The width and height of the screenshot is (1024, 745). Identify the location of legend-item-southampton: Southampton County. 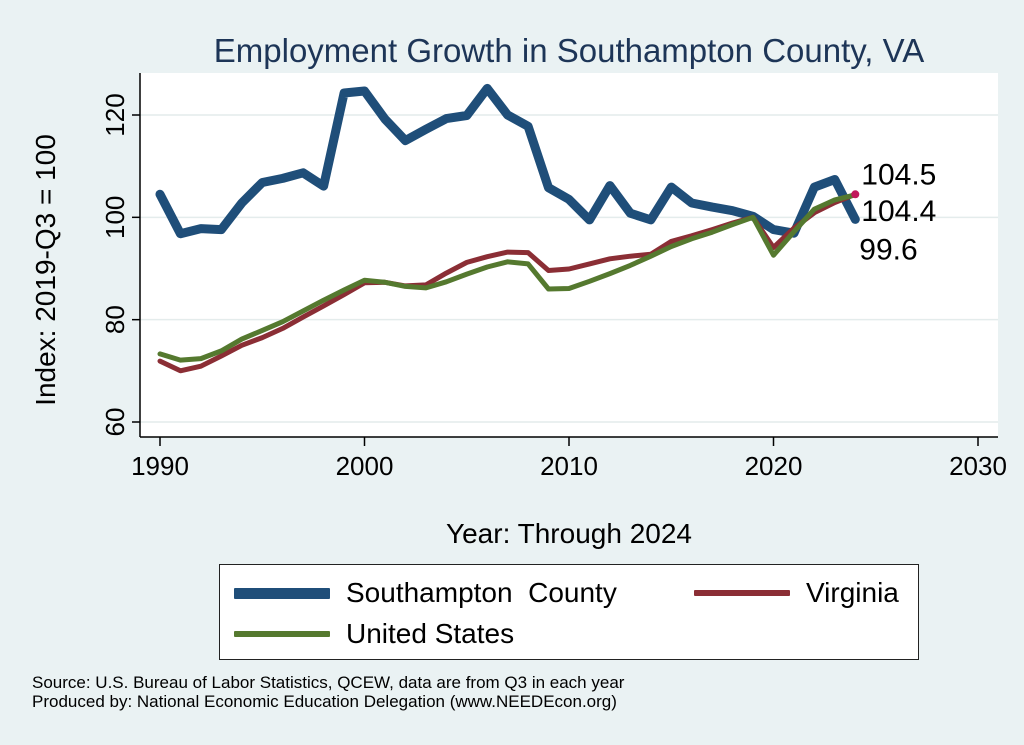
(425, 593).